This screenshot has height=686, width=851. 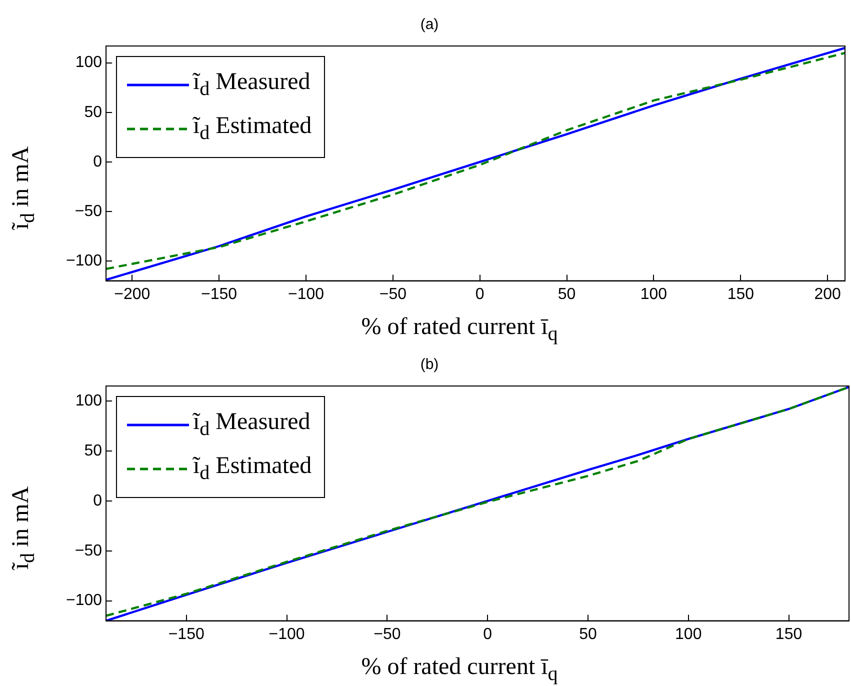 I want to click on x-tick-label: 200, so click(x=828, y=294).